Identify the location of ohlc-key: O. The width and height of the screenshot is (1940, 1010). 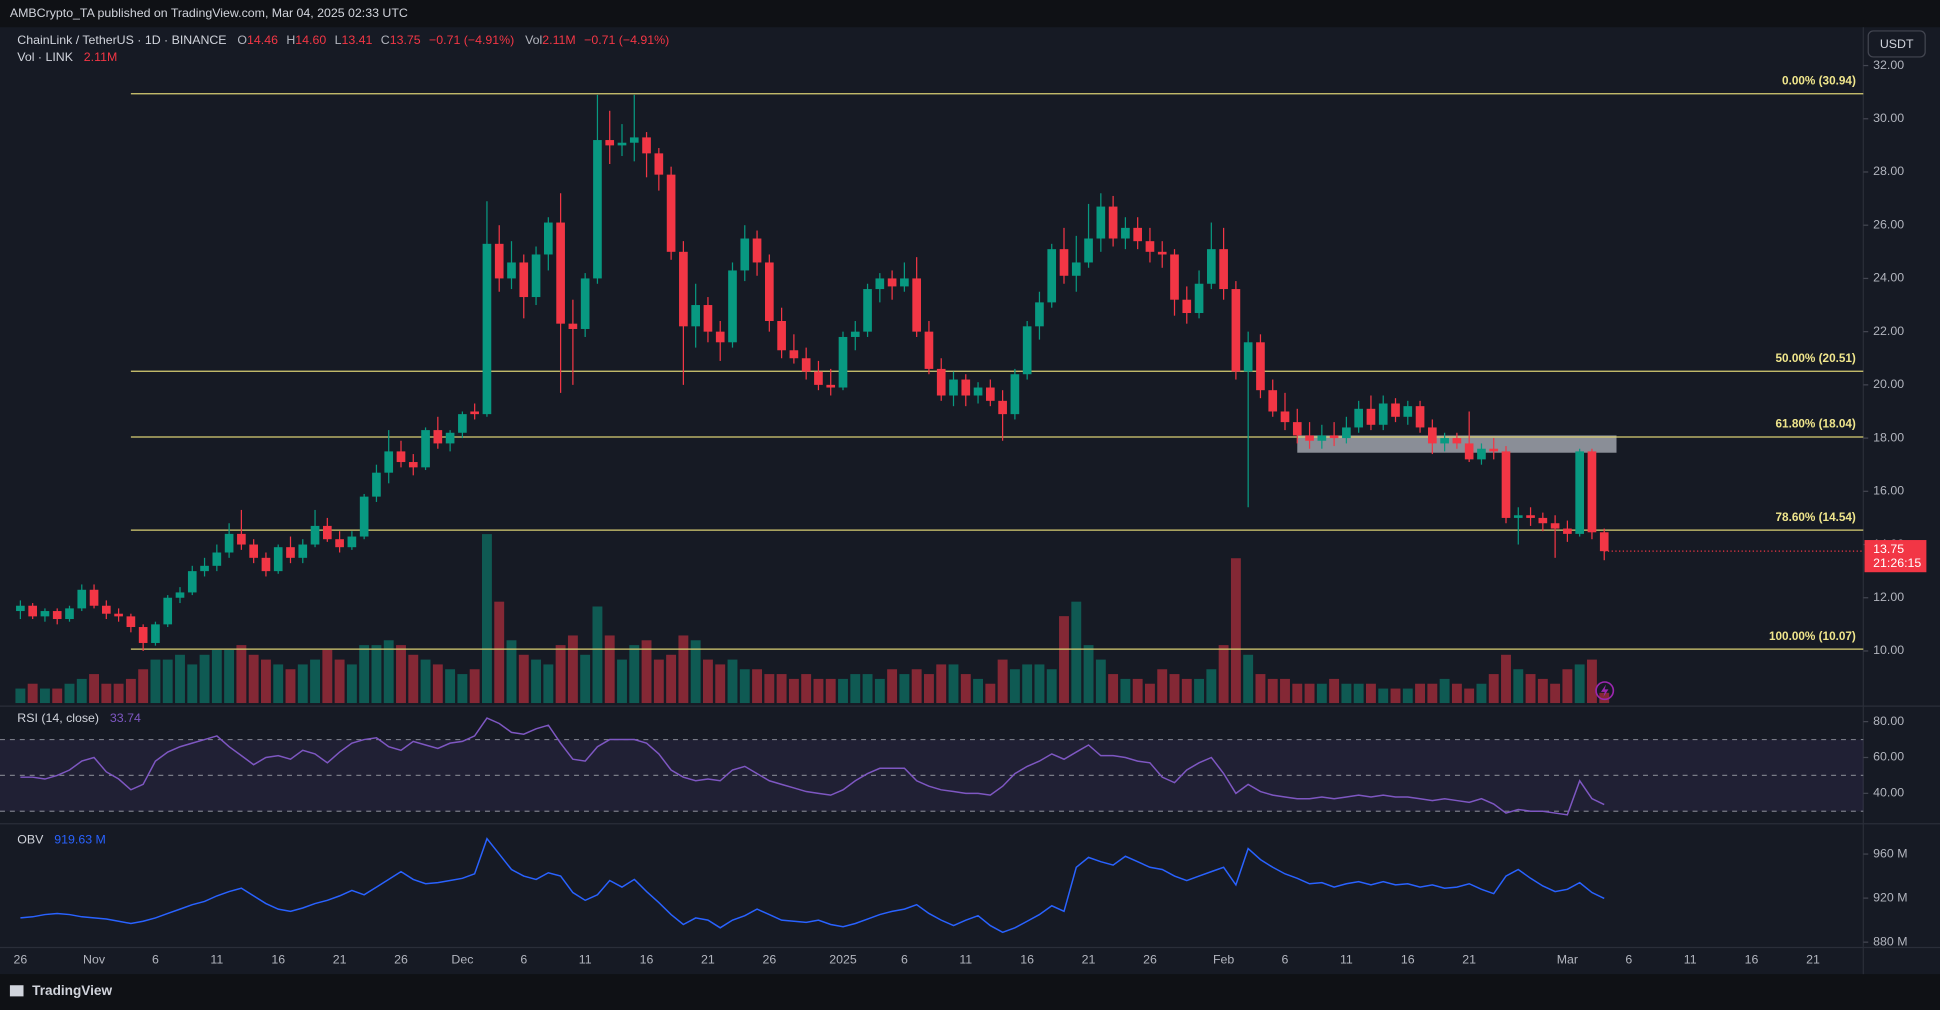
(242, 40).